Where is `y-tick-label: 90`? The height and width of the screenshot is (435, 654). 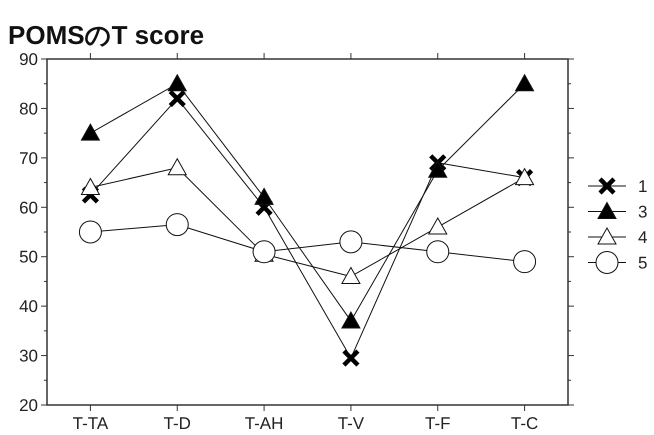
y-tick-label: 90 is located at coordinates (28, 59).